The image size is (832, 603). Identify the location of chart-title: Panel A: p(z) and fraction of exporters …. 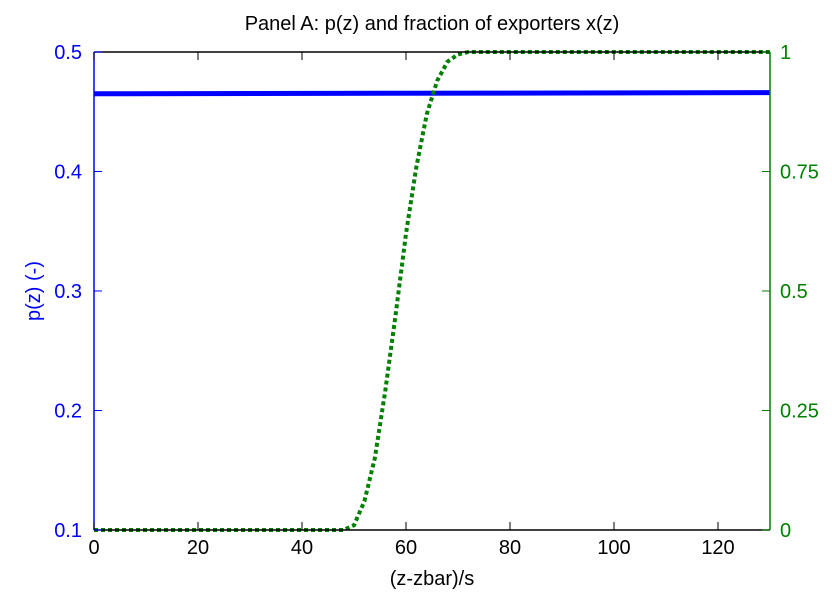
(432, 24).